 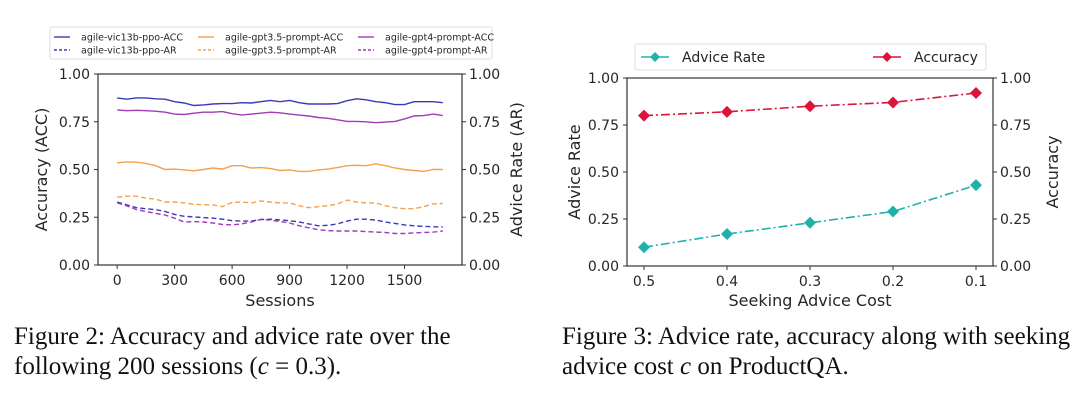 What do you see at coordinates (41, 170) in the screenshot?
I see `y-axis-label-left: Accuracy (ACC)` at bounding box center [41, 170].